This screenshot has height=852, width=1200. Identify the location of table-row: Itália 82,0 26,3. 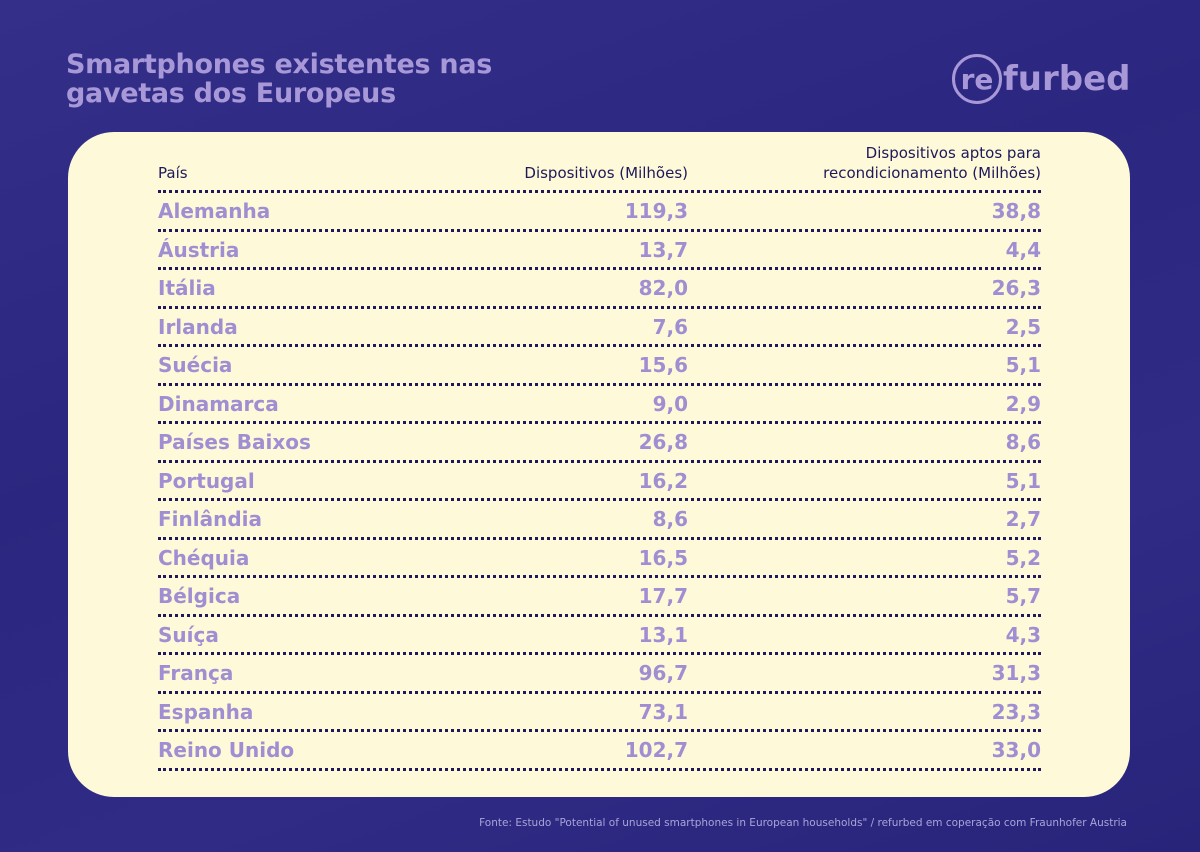
(599, 289).